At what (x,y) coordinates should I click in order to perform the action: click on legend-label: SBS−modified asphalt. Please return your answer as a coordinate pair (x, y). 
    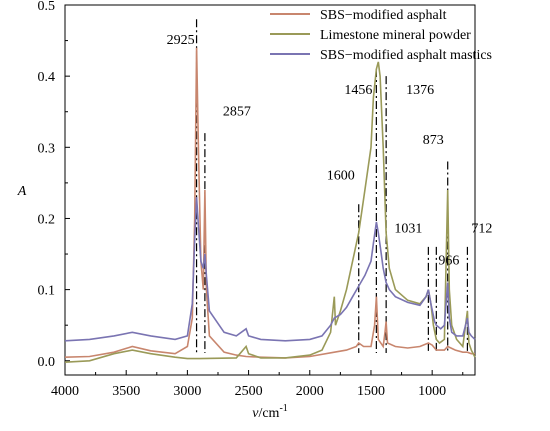
    Looking at the image, I should click on (383, 15).